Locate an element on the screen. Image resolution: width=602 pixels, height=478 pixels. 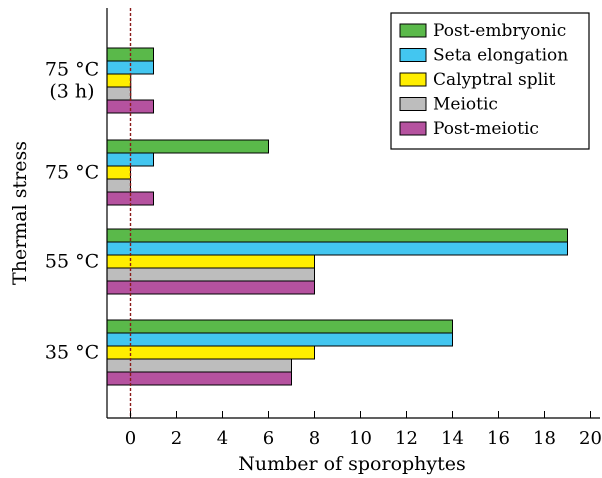
x-tick-label: 20 is located at coordinates (590, 438).